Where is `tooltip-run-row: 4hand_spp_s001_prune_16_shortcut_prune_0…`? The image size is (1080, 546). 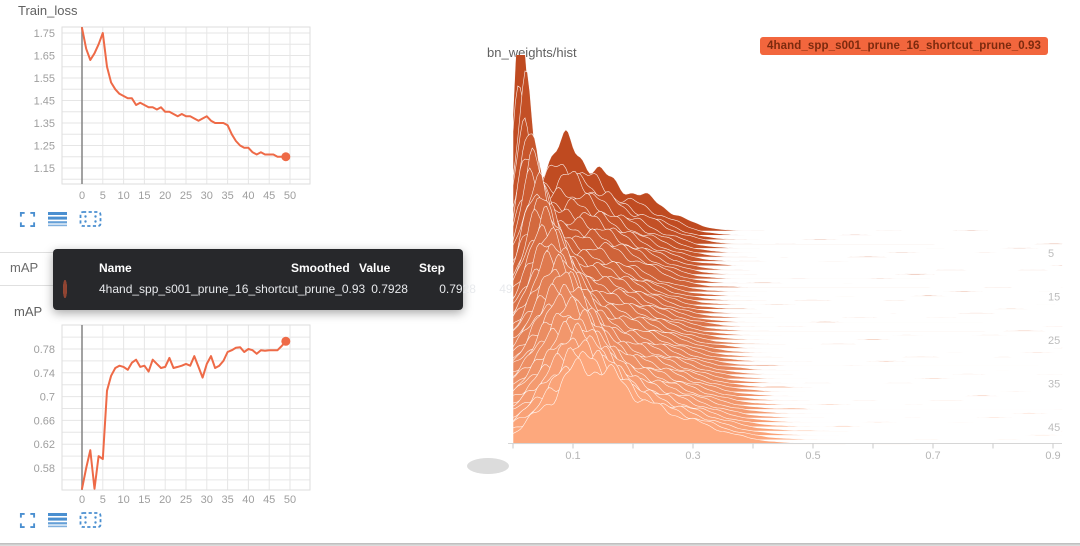
tooltip-run-row: 4hand_spp_s001_prune_16_shortcut_prune_0… is located at coordinates (288, 289).